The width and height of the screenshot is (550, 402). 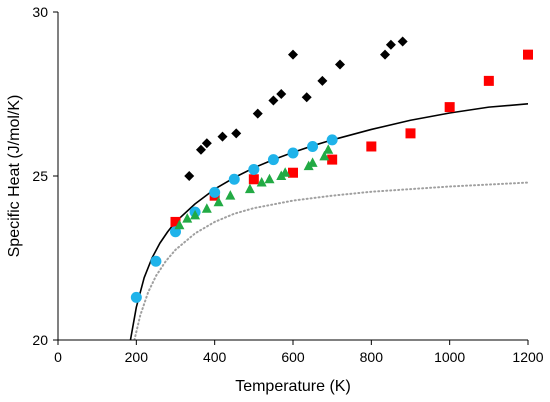 I want to click on y-tick-label: 20, so click(x=40, y=340).